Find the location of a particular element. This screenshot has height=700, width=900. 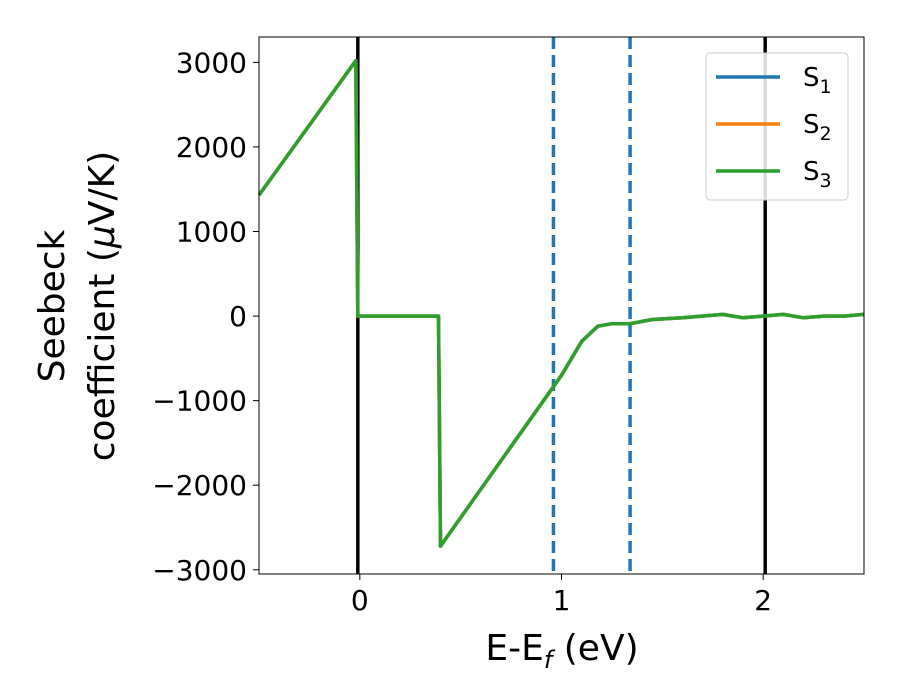

y-tick-label: −1000 is located at coordinates (199, 401).